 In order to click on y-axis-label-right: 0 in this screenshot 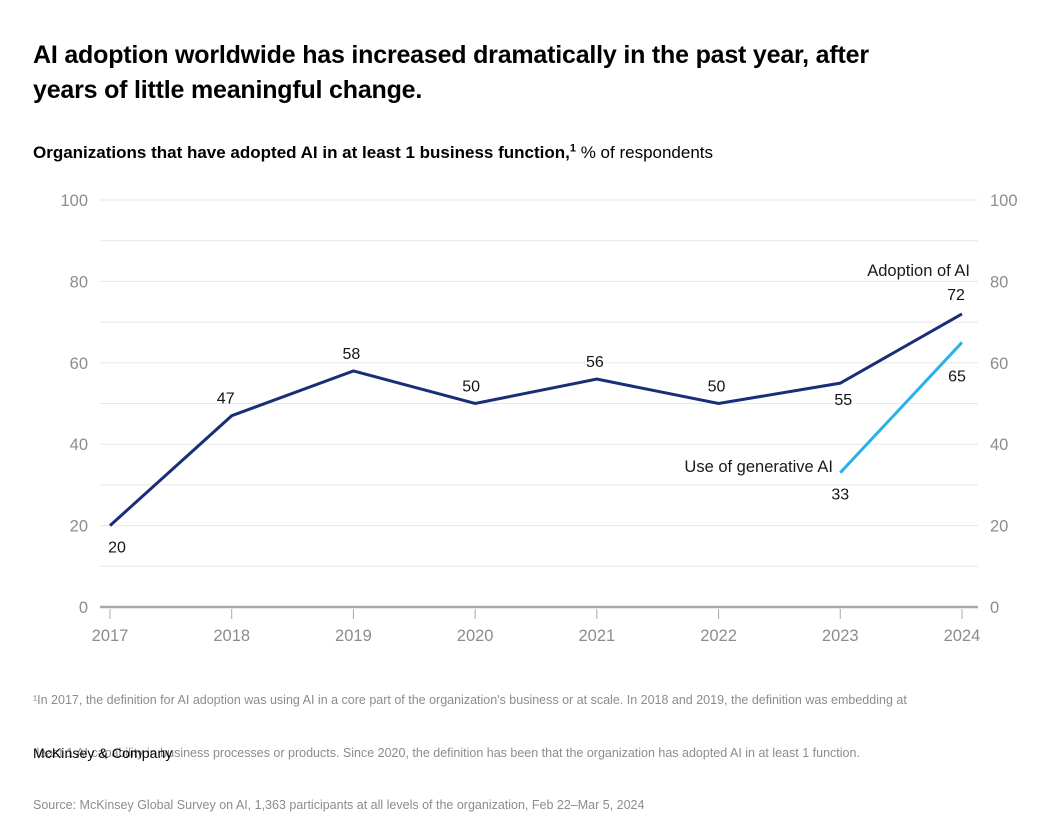, I will do `click(994, 608)`.